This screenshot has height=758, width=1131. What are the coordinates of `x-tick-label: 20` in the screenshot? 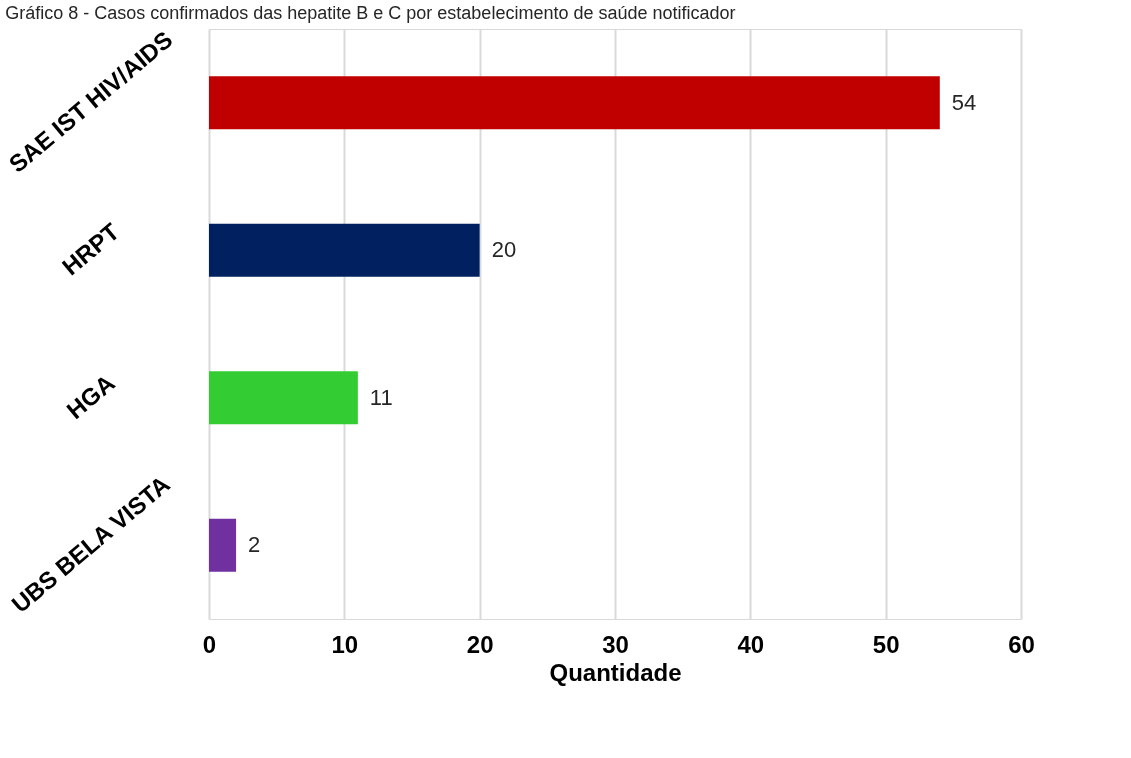 It's located at (480, 644).